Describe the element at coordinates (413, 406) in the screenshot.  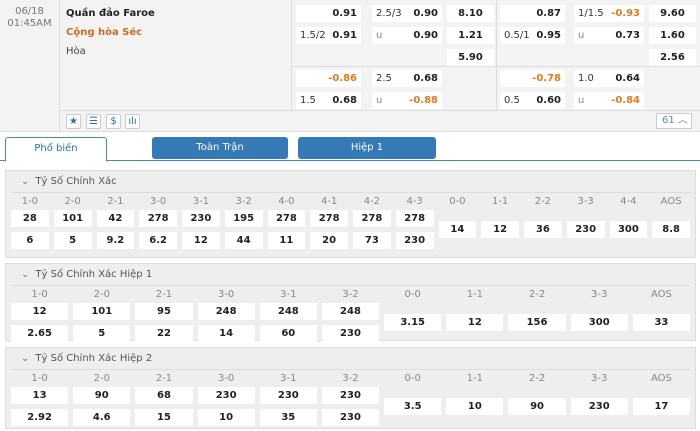
I see `score-odds: 3.5` at that location.